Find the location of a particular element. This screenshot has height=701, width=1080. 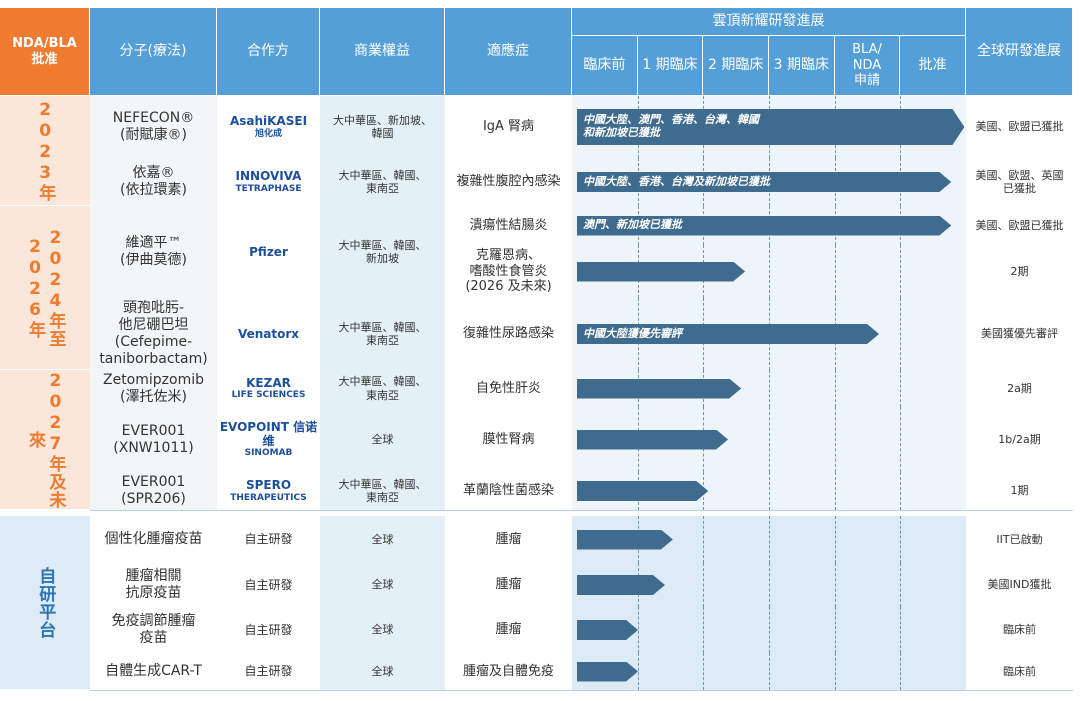

molecule: 維適平™ (伊曲莫德) is located at coordinates (153, 252).